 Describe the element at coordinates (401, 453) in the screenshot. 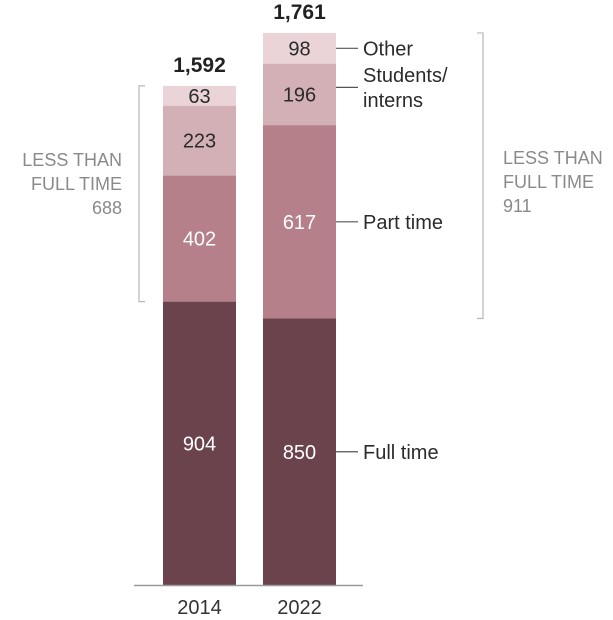

I see `series-label-full-time: Full time` at that location.